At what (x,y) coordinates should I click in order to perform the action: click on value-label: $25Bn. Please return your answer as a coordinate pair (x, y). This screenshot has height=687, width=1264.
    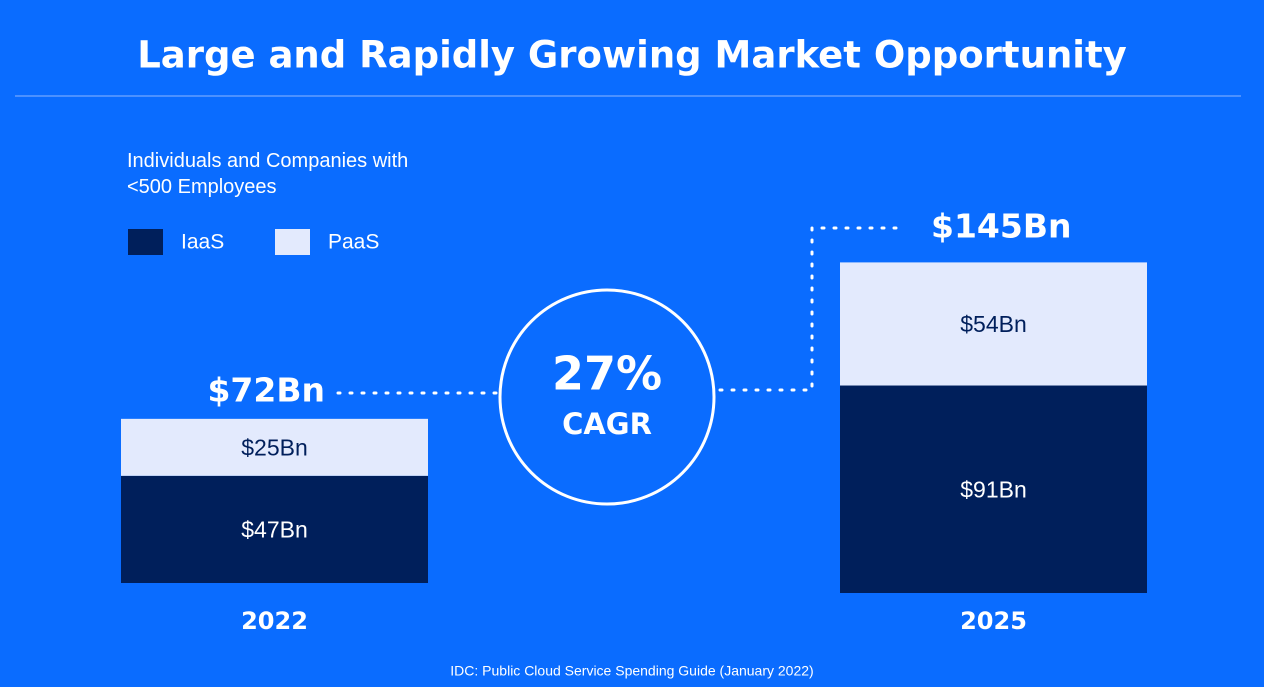
    Looking at the image, I should click on (274, 447).